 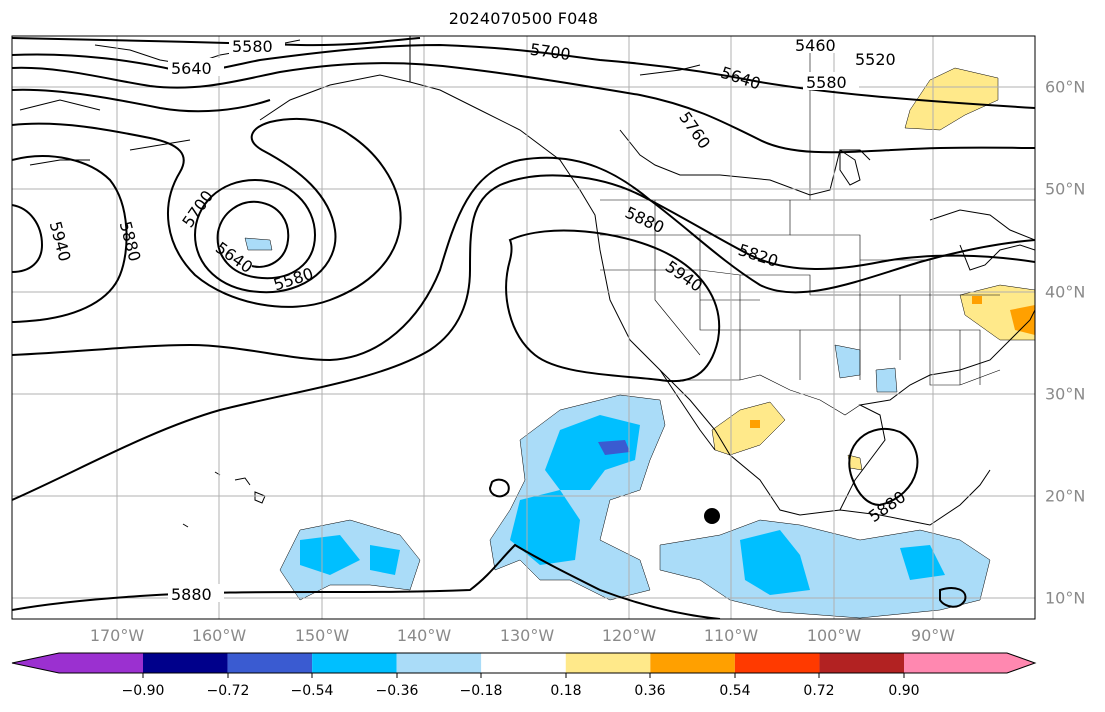 I want to click on latitude-label: 30°N, so click(x=1065, y=394).